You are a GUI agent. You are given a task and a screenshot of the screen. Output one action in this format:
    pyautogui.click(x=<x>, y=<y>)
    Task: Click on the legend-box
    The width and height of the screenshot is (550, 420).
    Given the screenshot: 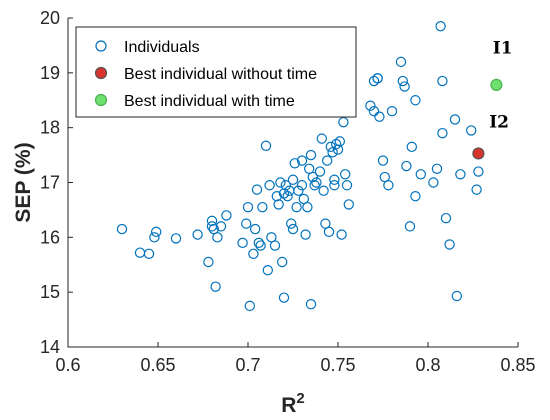 What is the action you would take?
    pyautogui.click(x=216, y=72)
    